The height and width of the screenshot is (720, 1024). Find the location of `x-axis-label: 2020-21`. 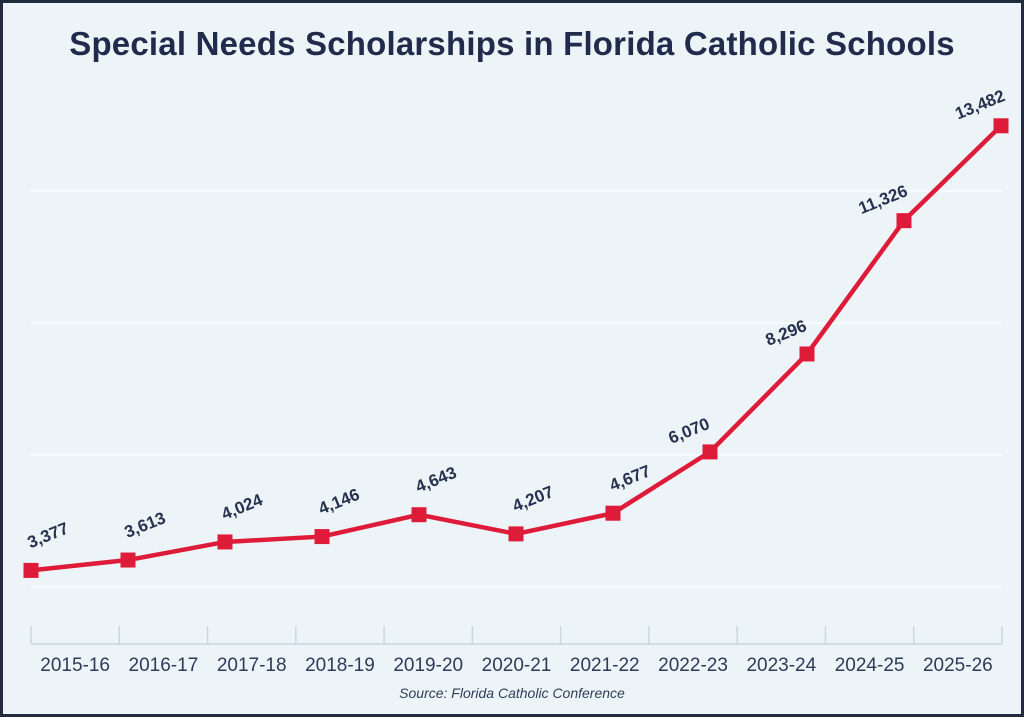

x-axis-label: 2020-21 is located at coordinates (517, 665).